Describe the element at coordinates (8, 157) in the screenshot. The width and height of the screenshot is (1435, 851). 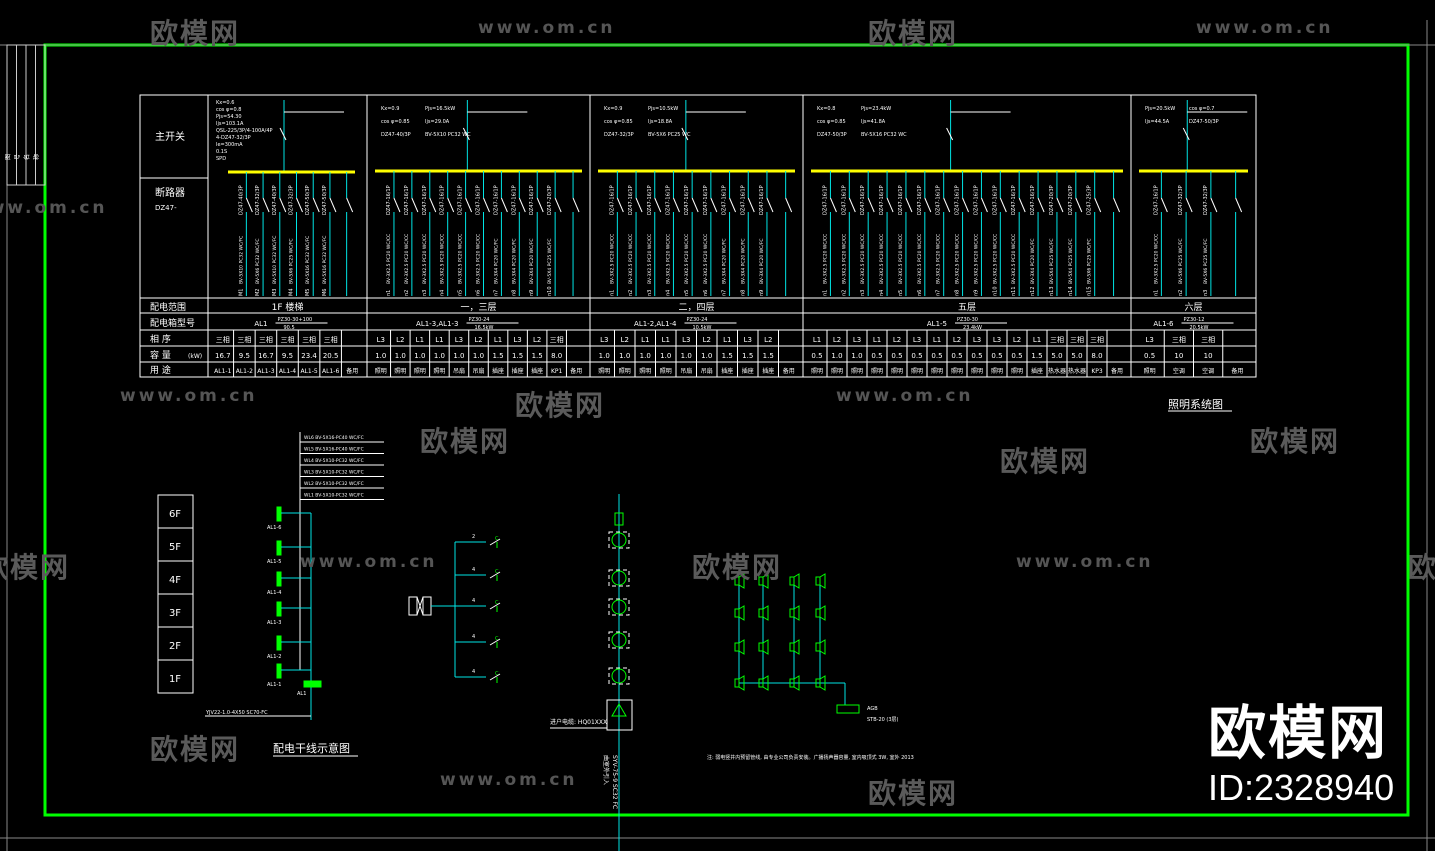
I see `title-strip-text: 图` at that location.